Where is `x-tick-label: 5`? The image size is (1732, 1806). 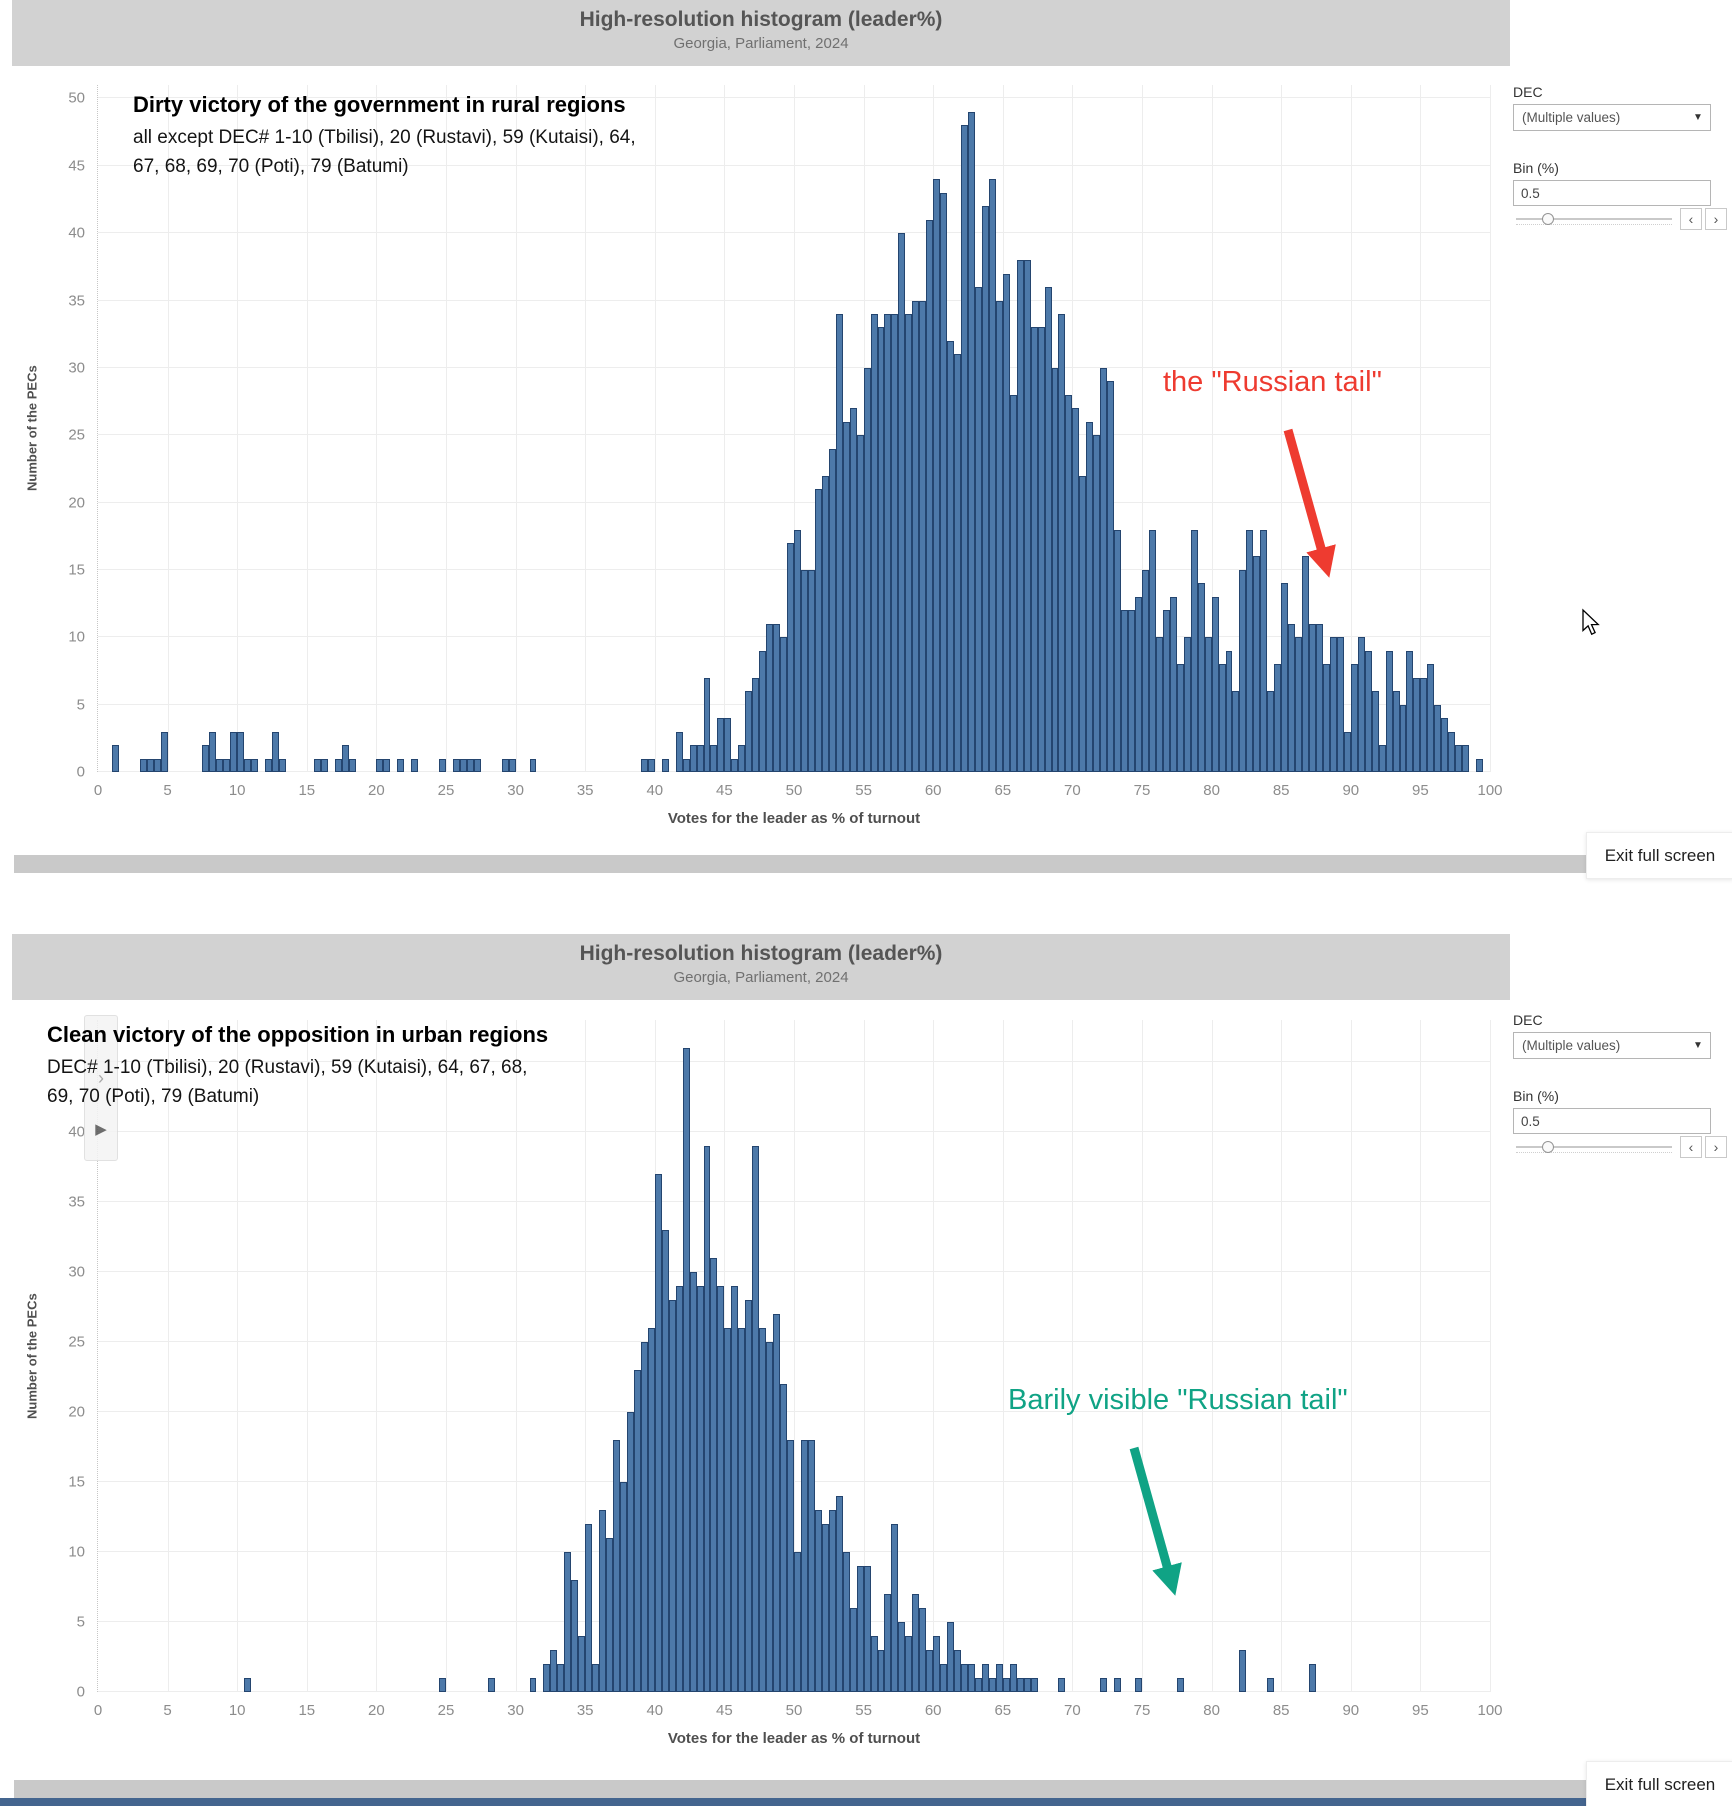 x-tick-label: 5 is located at coordinates (167, 790).